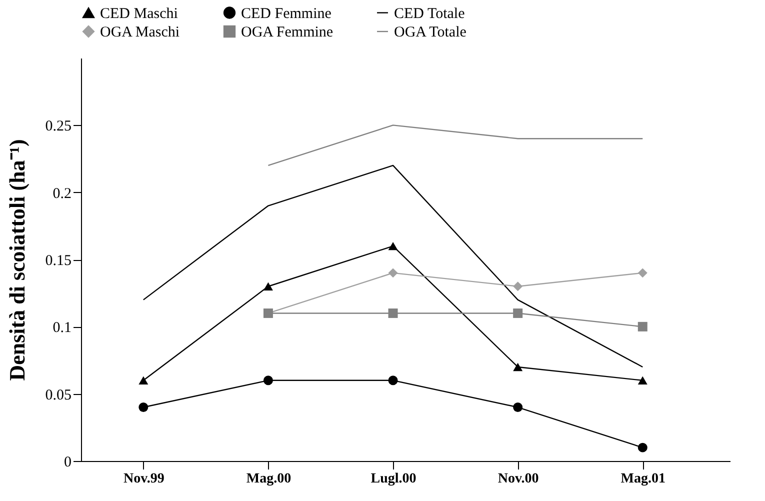 The height and width of the screenshot is (501, 765). I want to click on y-tick-label: 0, so click(68, 462).